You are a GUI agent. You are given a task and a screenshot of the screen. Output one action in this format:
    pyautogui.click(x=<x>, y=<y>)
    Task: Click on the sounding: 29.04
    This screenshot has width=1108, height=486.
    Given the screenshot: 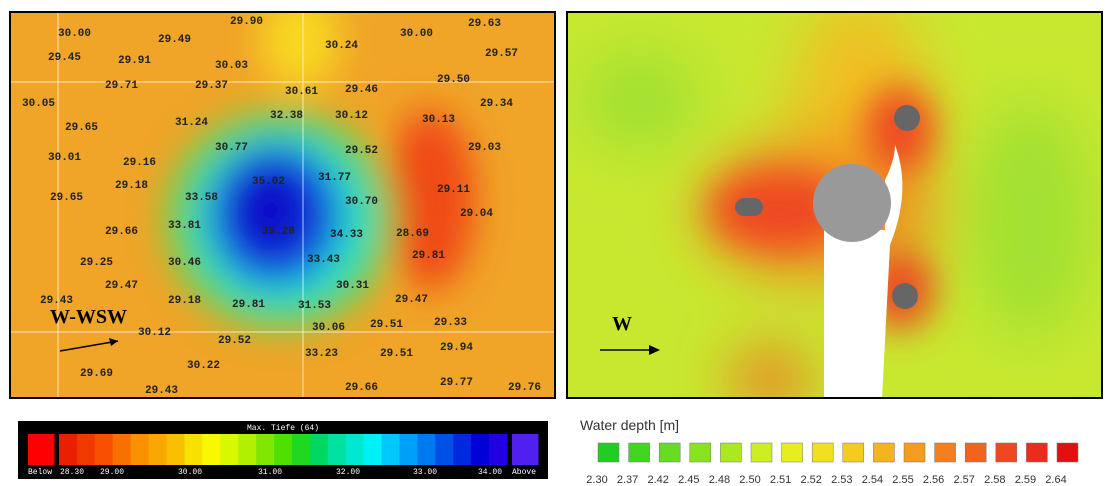 What is the action you would take?
    pyautogui.click(x=476, y=214)
    